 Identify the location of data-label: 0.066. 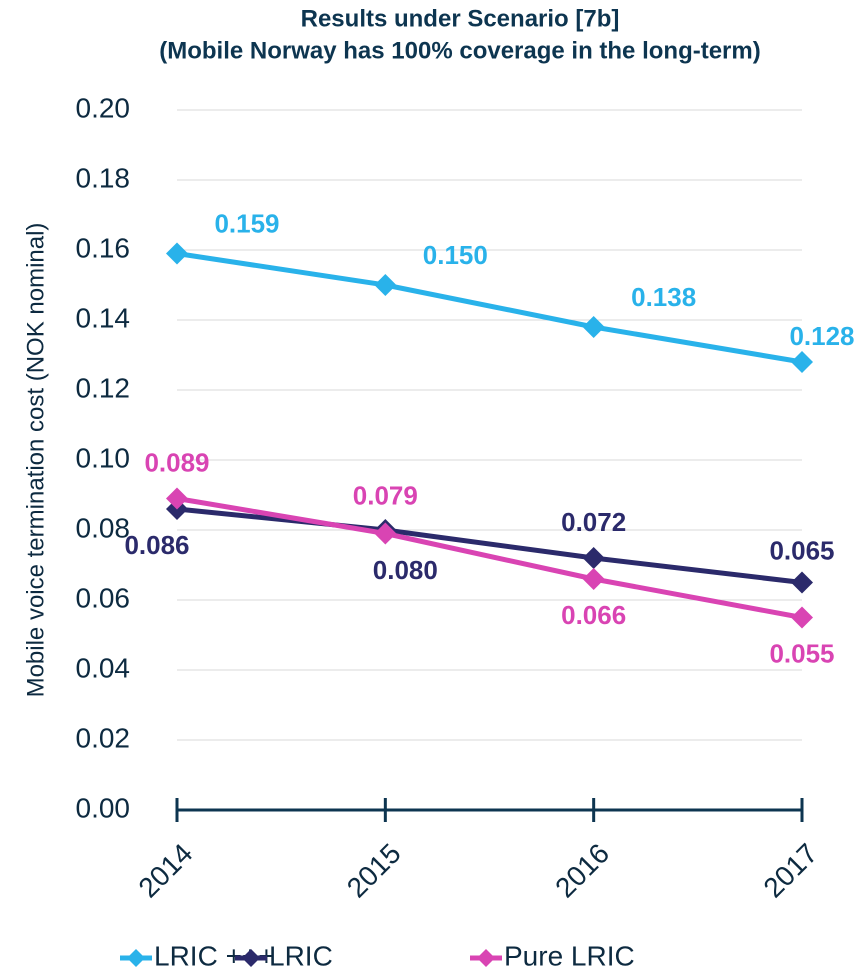
(593, 615).